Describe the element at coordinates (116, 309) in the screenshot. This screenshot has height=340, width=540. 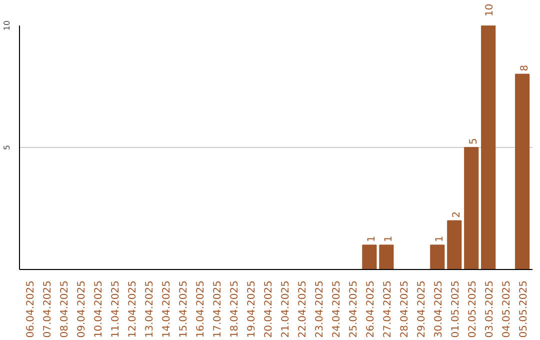
I see `x-tick-label: 11.04.2025` at that location.